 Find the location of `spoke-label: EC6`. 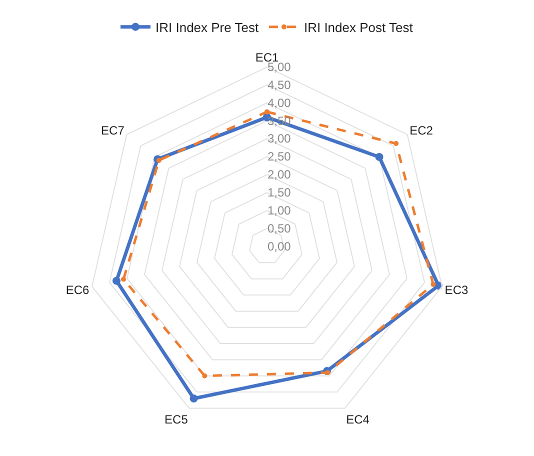

spoke-label: EC6 is located at coordinates (78, 289).